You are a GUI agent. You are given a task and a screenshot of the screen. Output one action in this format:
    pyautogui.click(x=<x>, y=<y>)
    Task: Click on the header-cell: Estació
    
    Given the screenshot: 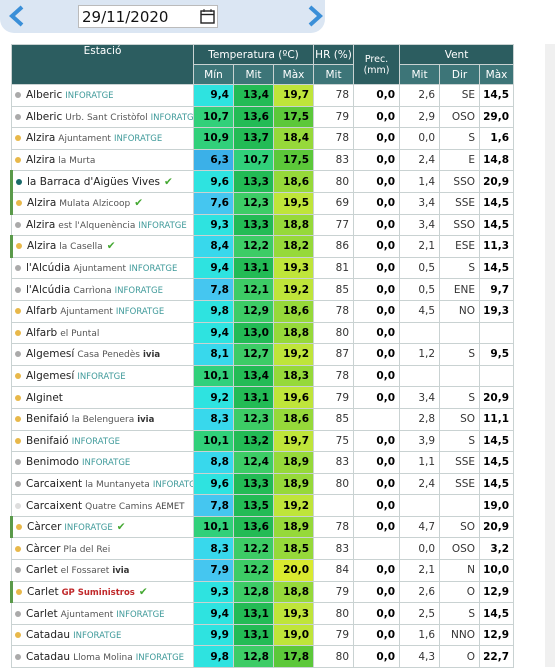 What is the action you would take?
    pyautogui.click(x=102, y=64)
    